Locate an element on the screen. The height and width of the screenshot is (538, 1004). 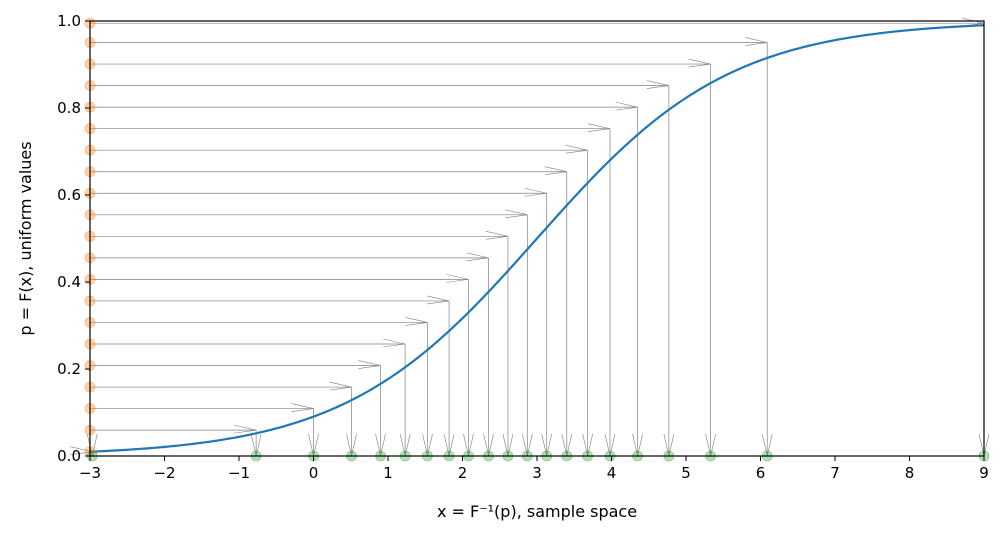
y-axis-label: p = F(x), uniform values is located at coordinates (25, 238).